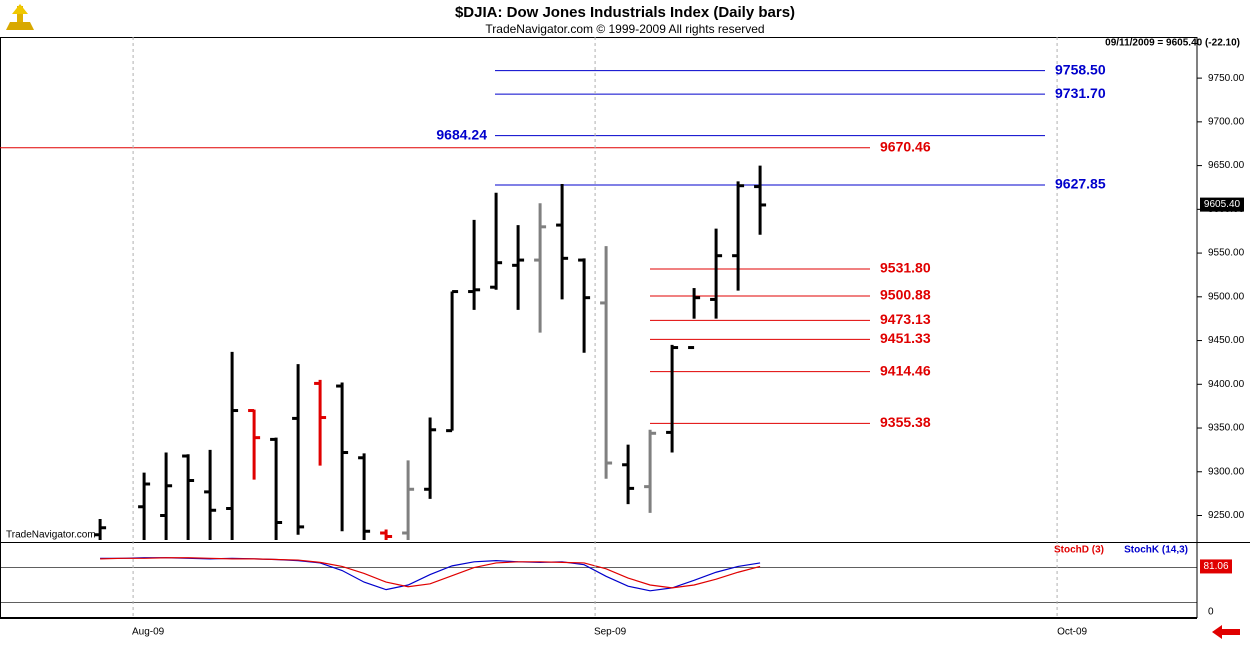 Image resolution: width=1250 pixels, height=648 pixels. I want to click on level-label: 9473.13, so click(905, 319).